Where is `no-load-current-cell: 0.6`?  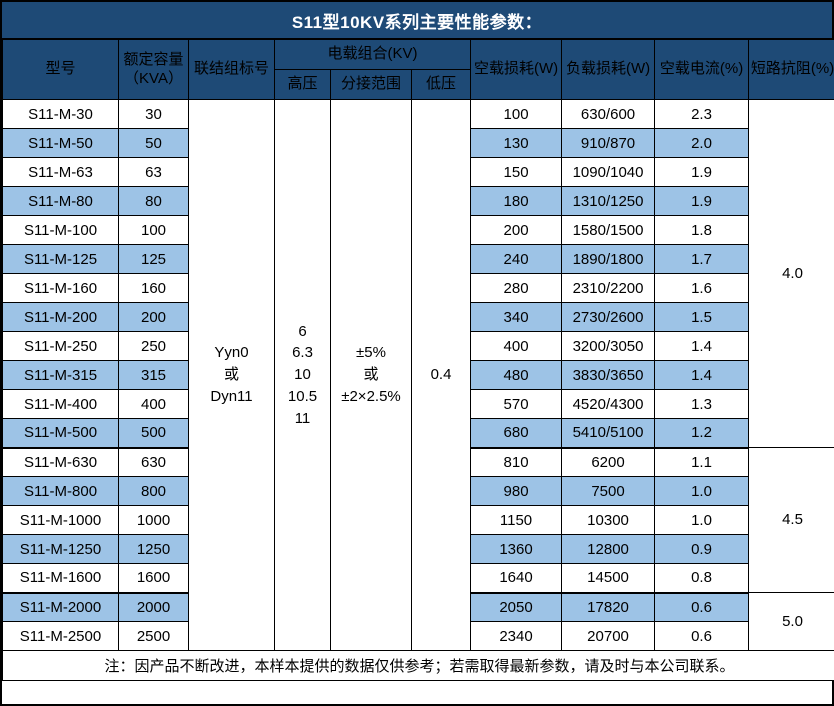 no-load-current-cell: 0.6 is located at coordinates (702, 636).